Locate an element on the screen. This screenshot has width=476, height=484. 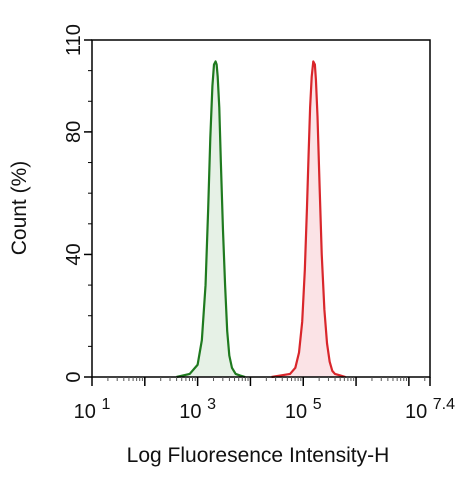
series-0-line is located at coordinates (211, 219).